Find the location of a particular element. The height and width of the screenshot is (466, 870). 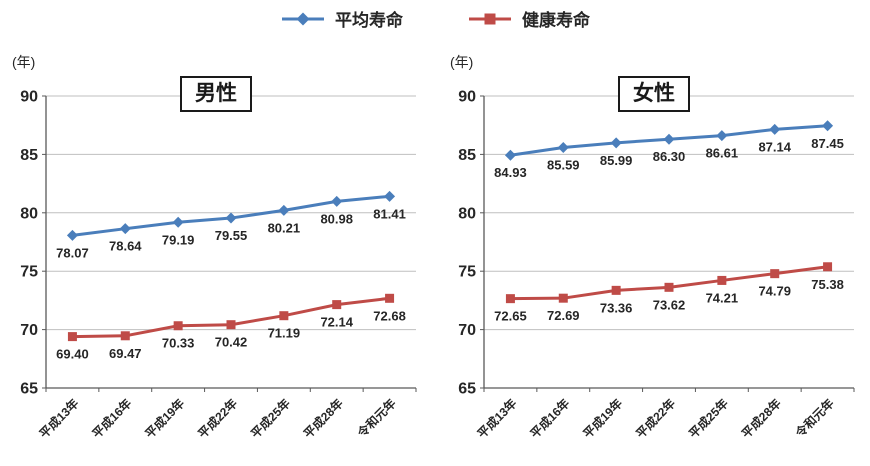

data-label: 80.98 is located at coordinates (336, 218).